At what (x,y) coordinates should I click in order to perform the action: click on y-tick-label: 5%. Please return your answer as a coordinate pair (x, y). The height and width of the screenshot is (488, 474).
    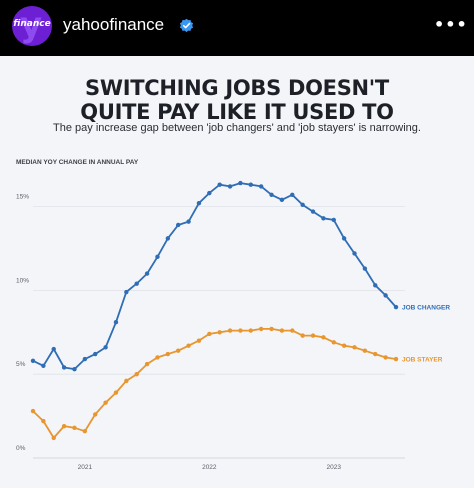
    Looking at the image, I should click on (21, 364).